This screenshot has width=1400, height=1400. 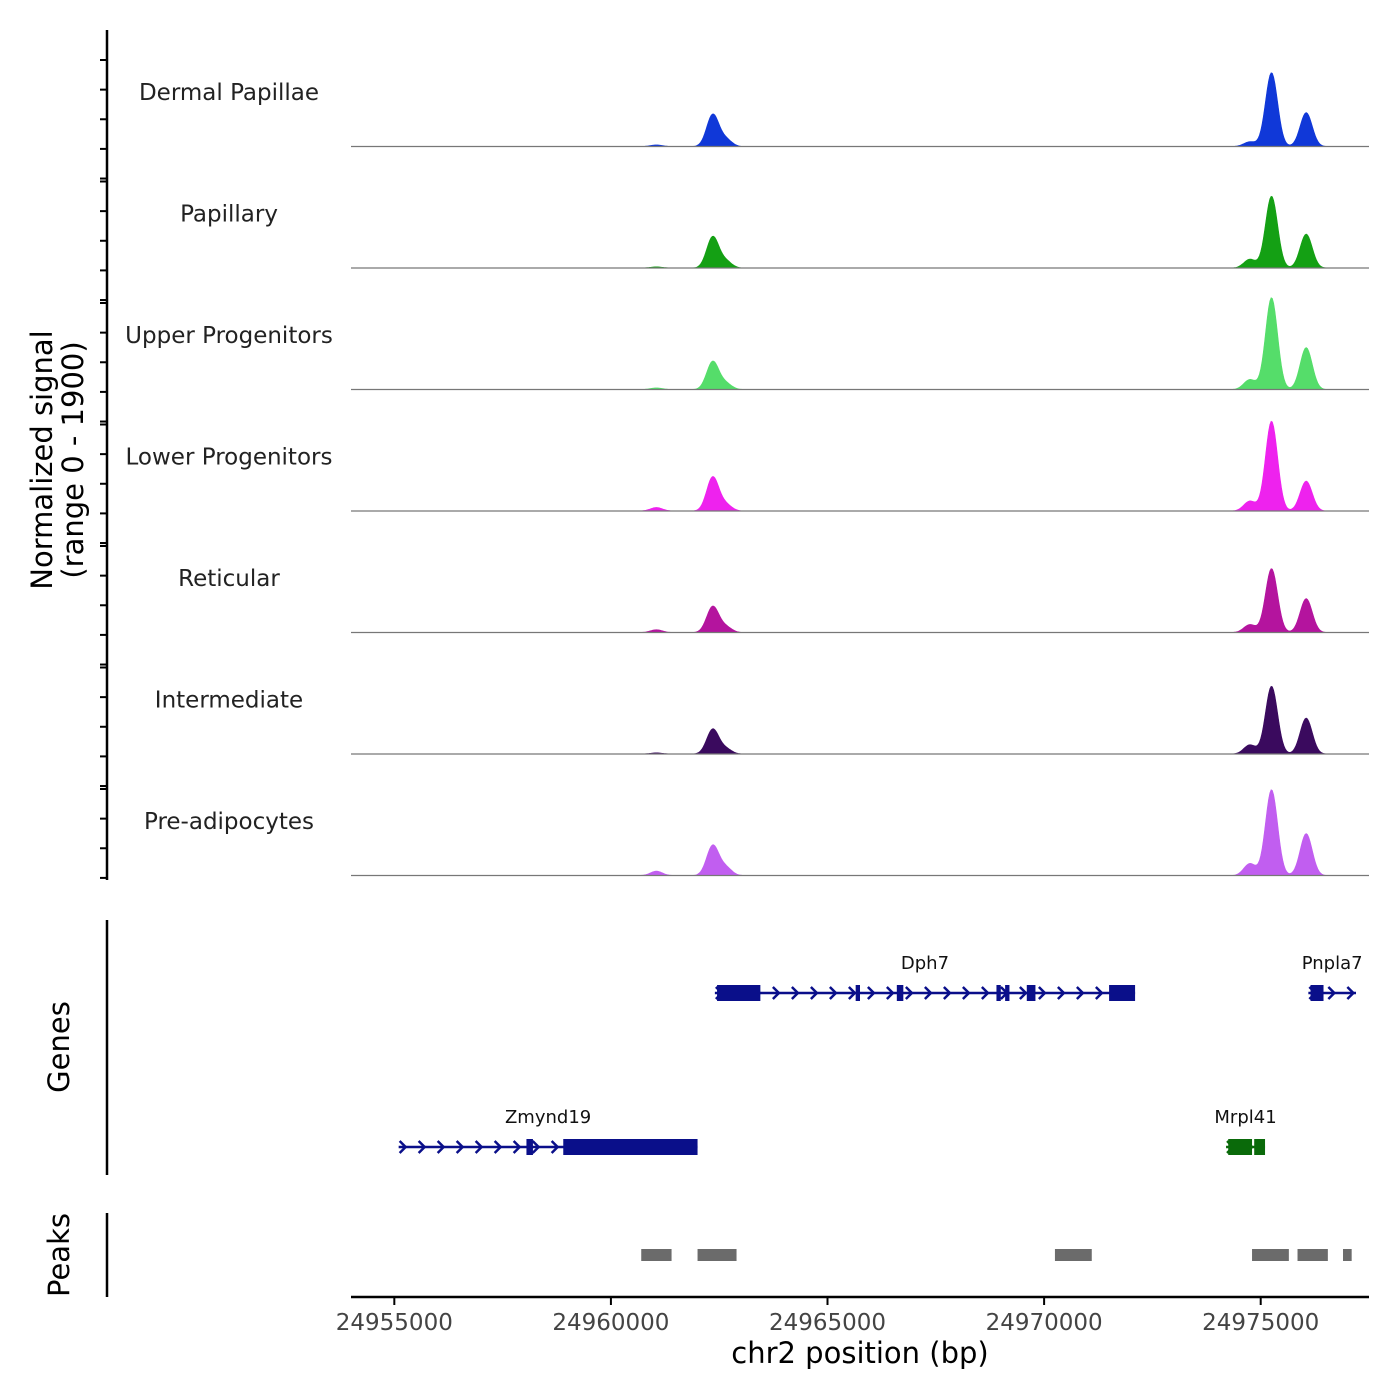 What do you see at coordinates (42, 459) in the screenshot?
I see `y-axis-title-line1: Normalized signal` at bounding box center [42, 459].